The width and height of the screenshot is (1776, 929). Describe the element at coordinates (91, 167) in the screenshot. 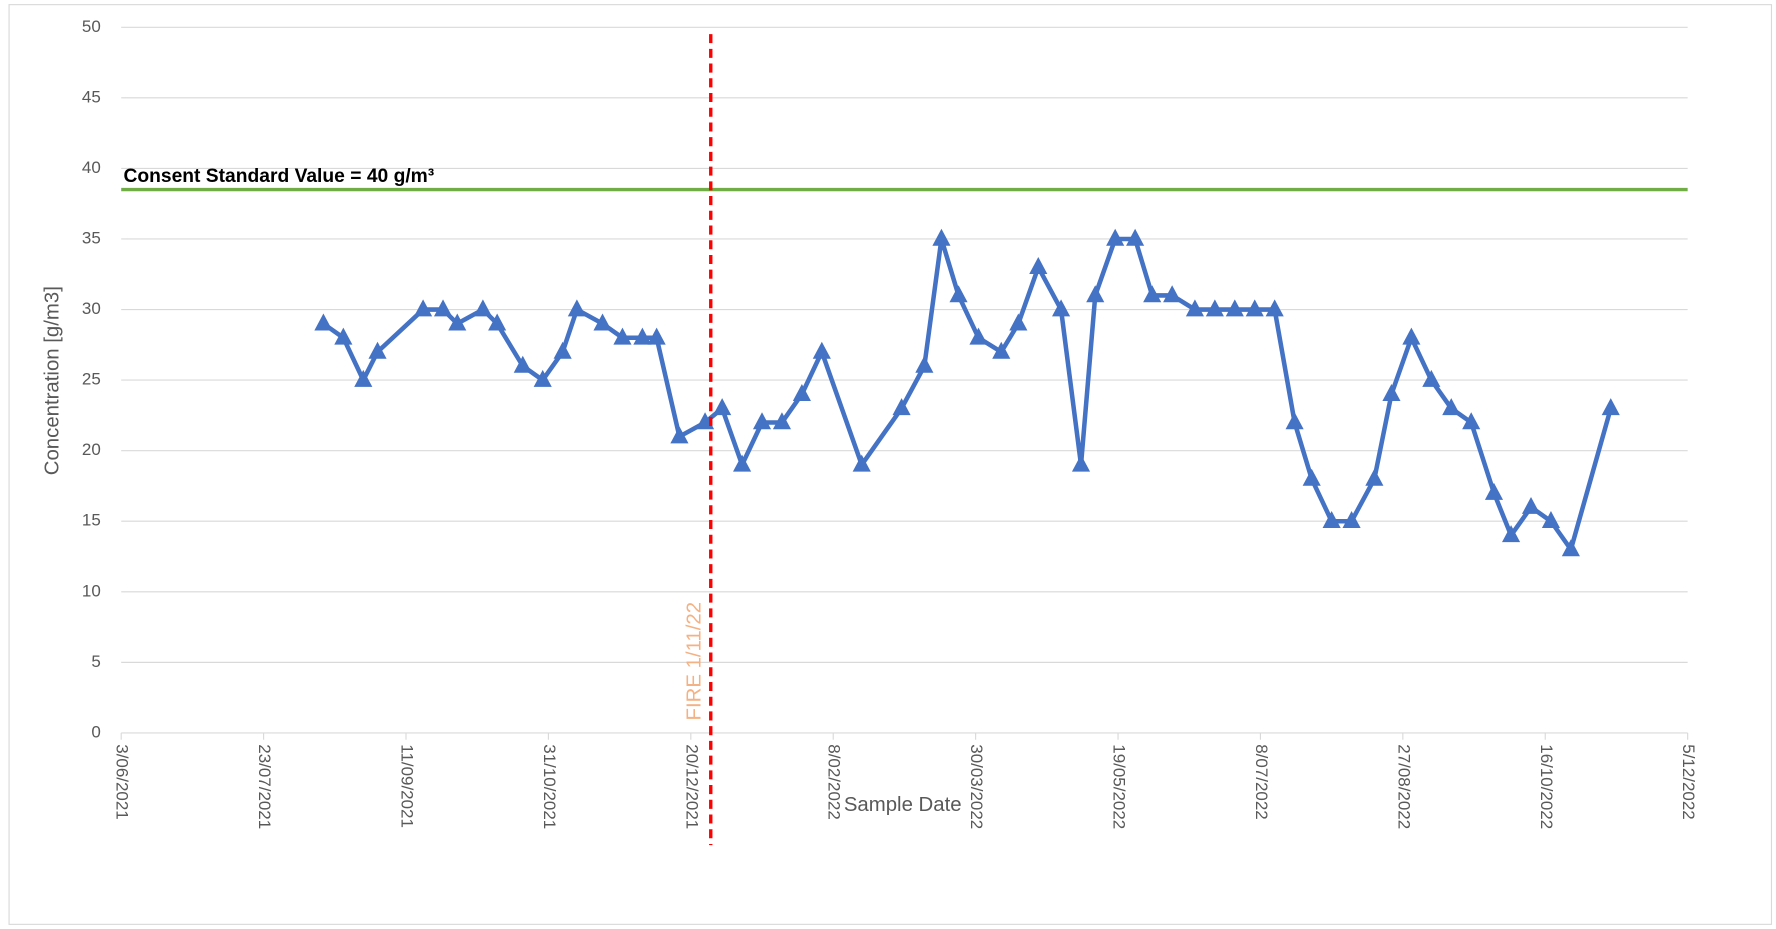

I see `y-tick-label: 40` at that location.